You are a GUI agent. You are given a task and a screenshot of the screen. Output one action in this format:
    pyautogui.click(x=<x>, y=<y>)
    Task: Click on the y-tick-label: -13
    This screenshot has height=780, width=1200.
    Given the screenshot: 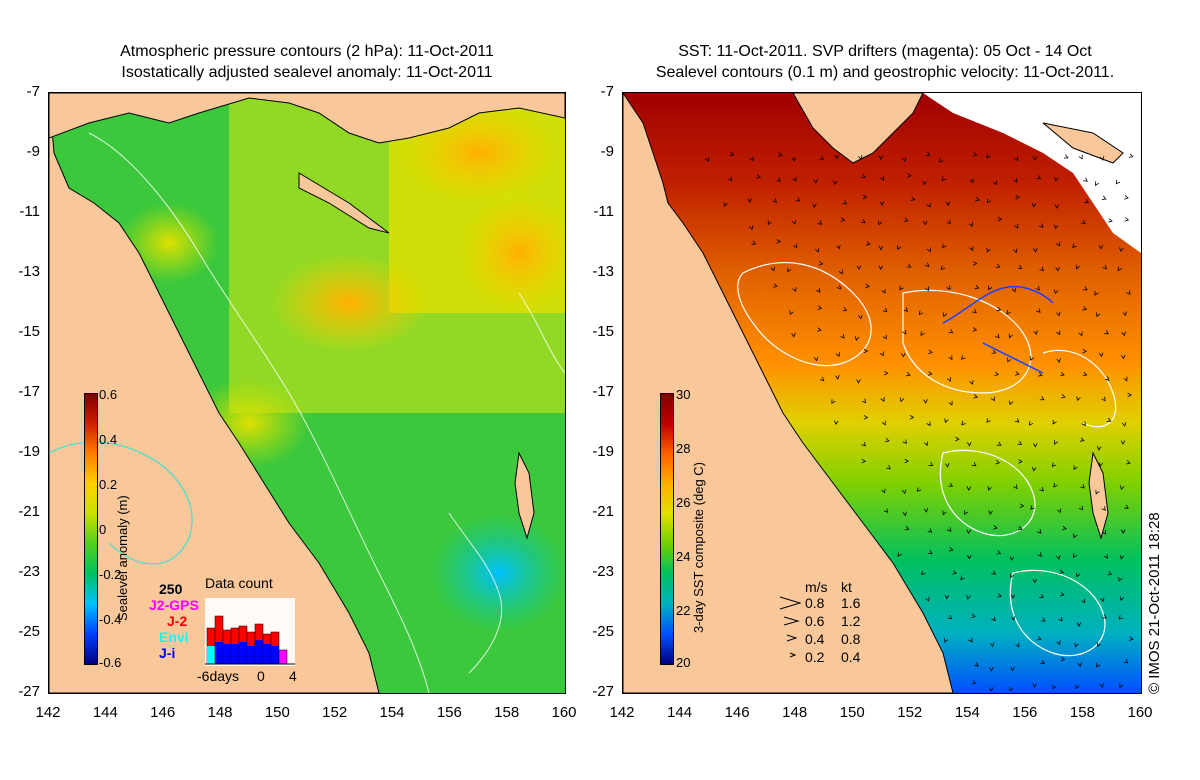 What is the action you would take?
    pyautogui.click(x=603, y=271)
    